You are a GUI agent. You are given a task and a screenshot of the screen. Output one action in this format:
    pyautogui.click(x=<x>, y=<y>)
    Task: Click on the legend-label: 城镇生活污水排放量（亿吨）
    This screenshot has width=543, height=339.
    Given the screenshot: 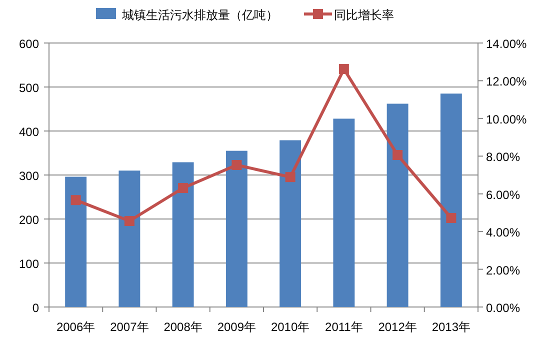 What is the action you would take?
    pyautogui.click(x=199, y=15)
    